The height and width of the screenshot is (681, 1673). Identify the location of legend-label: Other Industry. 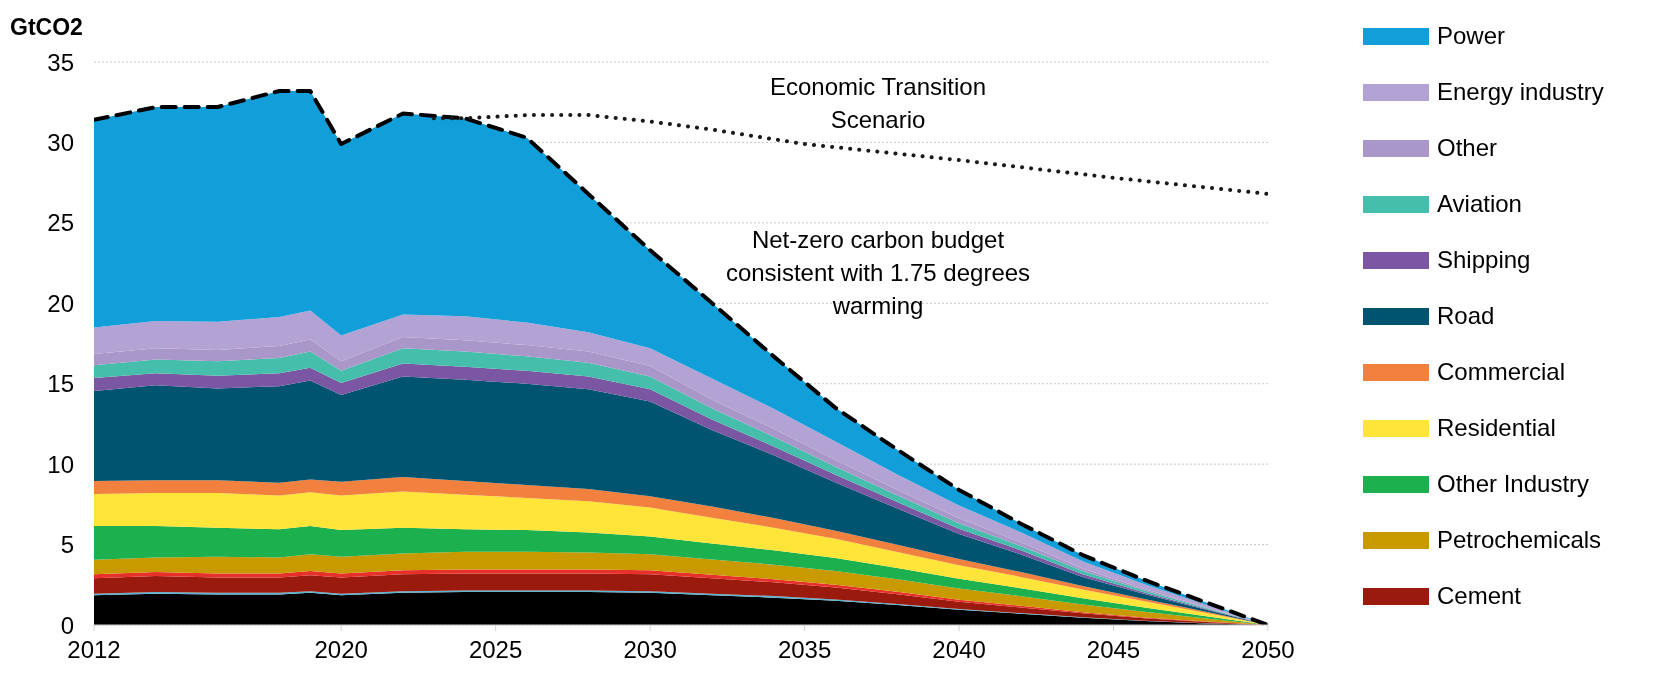
(1513, 484).